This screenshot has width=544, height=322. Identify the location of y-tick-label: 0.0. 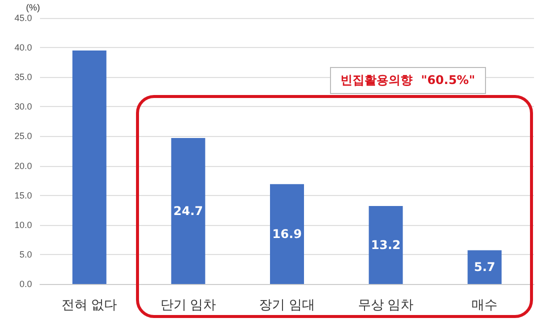
(25, 284).